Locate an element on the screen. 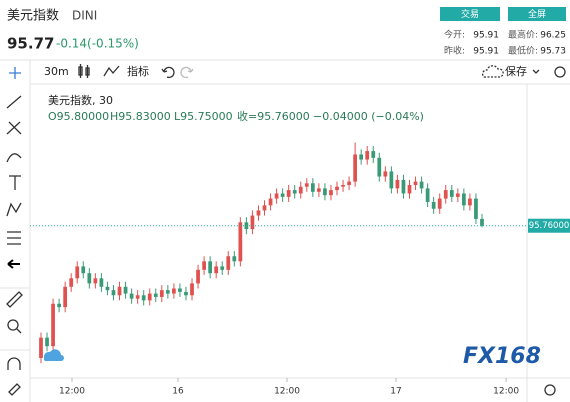 The height and width of the screenshot is (402, 570). price-label-box is located at coordinates (549, 225).